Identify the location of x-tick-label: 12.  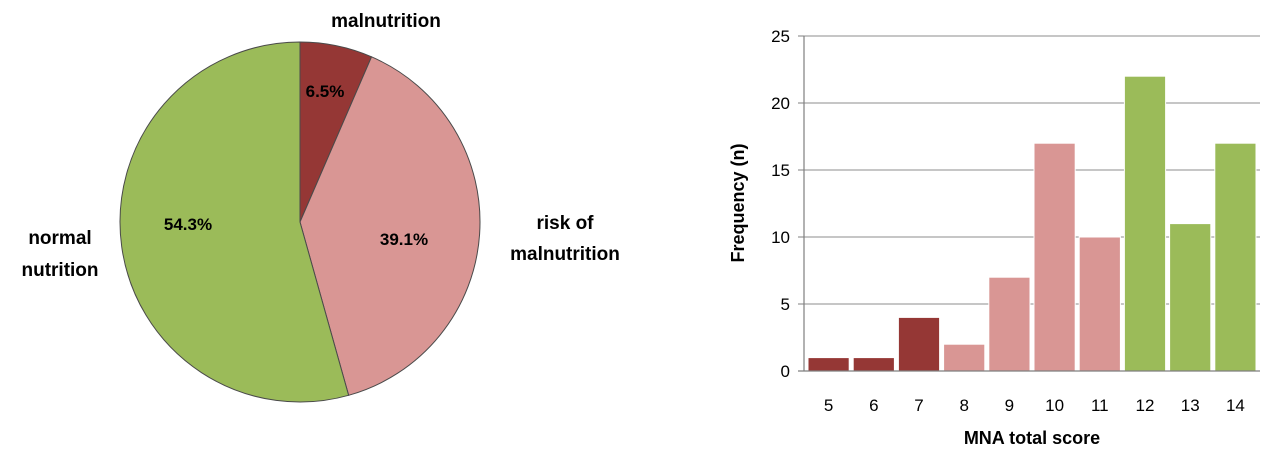
(1145, 405).